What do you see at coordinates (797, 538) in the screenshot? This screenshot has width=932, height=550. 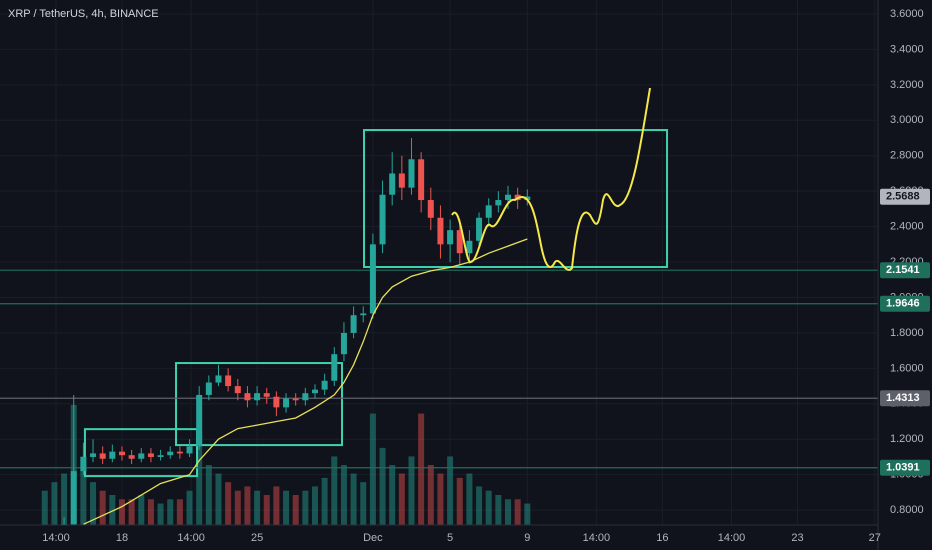 I see `x-tick-label: 23` at bounding box center [797, 538].